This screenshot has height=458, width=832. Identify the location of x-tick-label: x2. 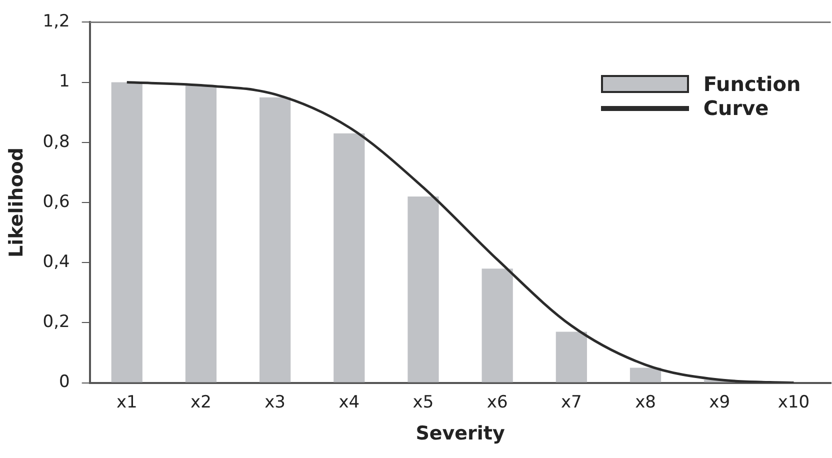
(201, 402).